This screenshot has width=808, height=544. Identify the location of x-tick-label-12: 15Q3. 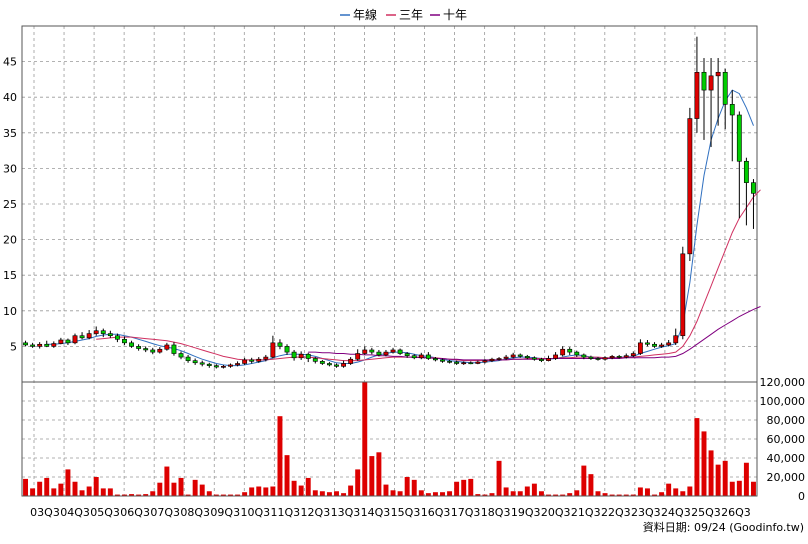
(406, 512).